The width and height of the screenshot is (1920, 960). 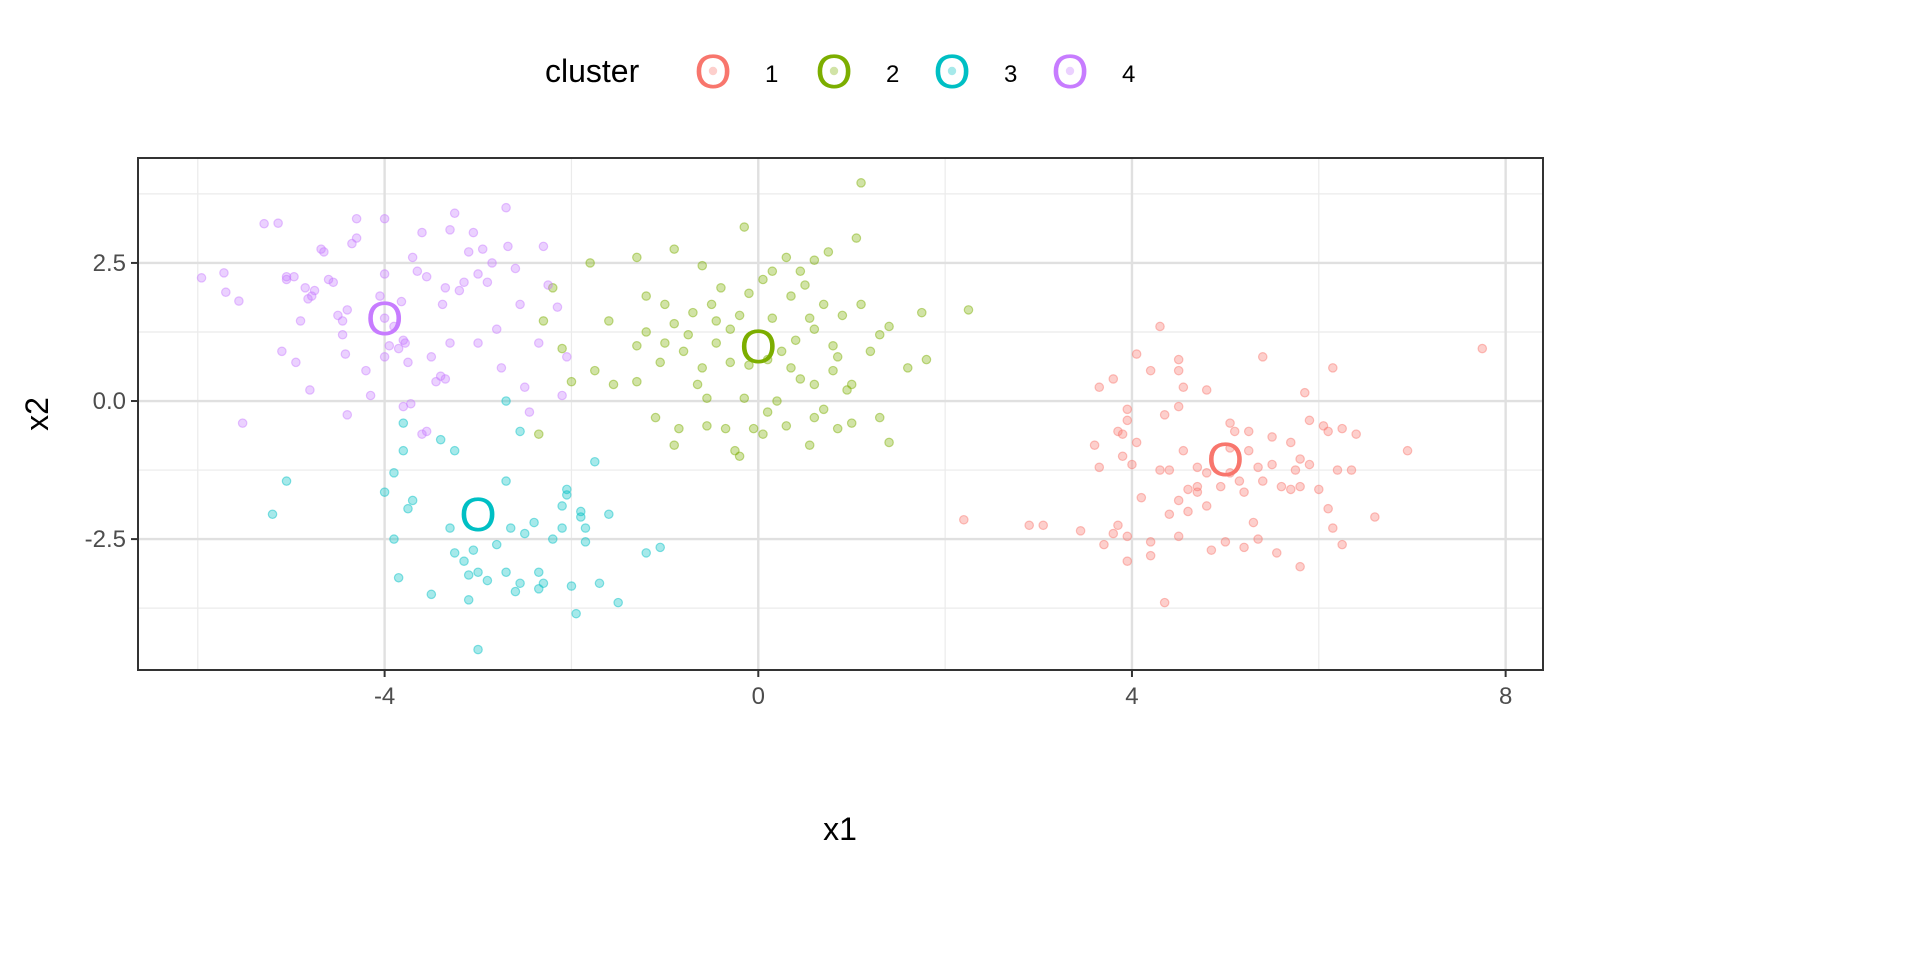 I want to click on legend-point-icon, so click(x=713, y=71).